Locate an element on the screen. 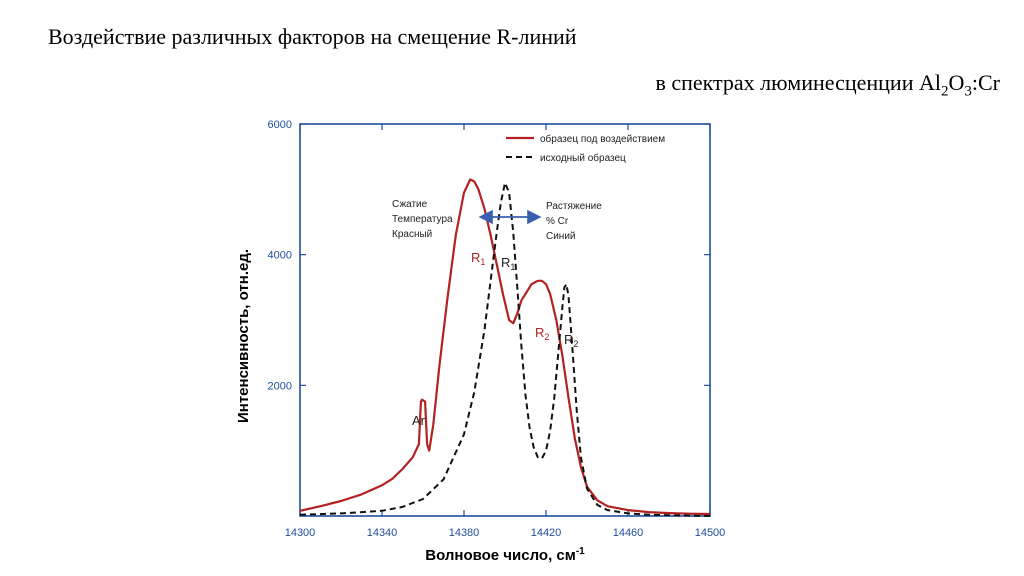 This screenshot has height=576, width=1024. y-axis-title: Интенсивность, отн.ед. is located at coordinates (243, 336).